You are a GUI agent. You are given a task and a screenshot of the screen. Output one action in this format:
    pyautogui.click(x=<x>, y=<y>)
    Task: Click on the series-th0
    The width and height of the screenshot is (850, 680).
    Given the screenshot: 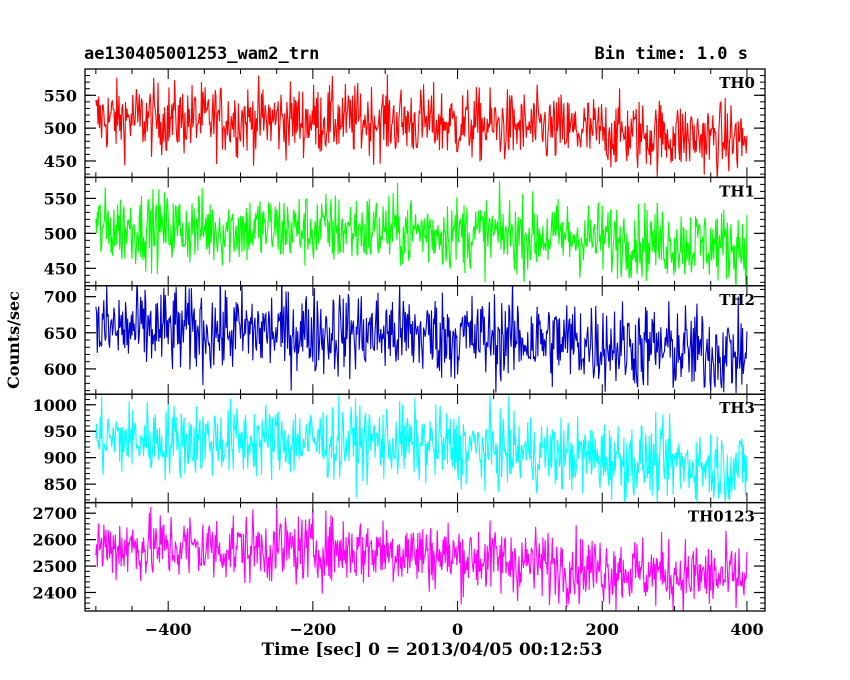 What is the action you would take?
    pyautogui.click(x=421, y=126)
    